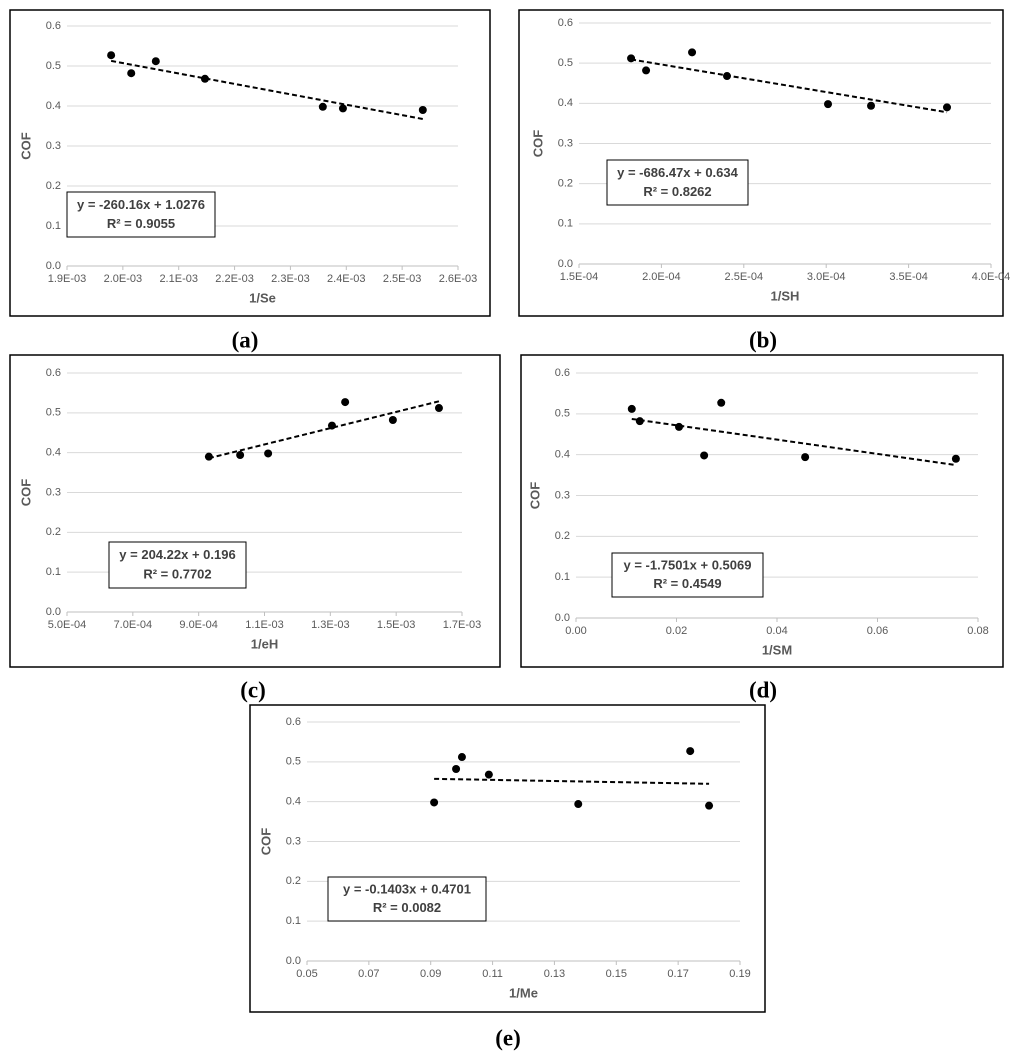  What do you see at coordinates (253, 689) in the screenshot?
I see `panel-caption: (c)` at bounding box center [253, 689].